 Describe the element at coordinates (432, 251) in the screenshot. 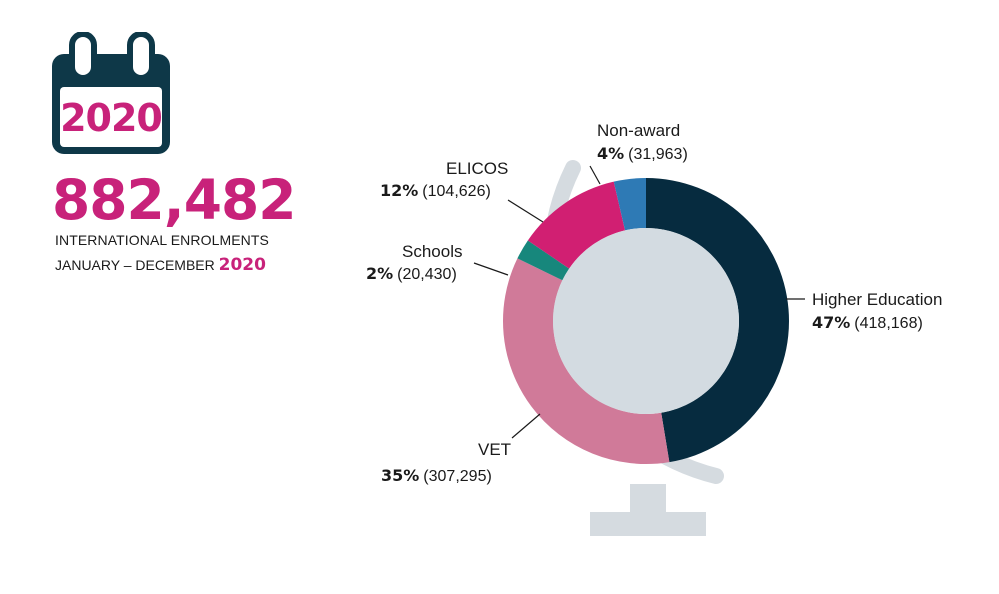

I see `segment-name: Schools` at that location.